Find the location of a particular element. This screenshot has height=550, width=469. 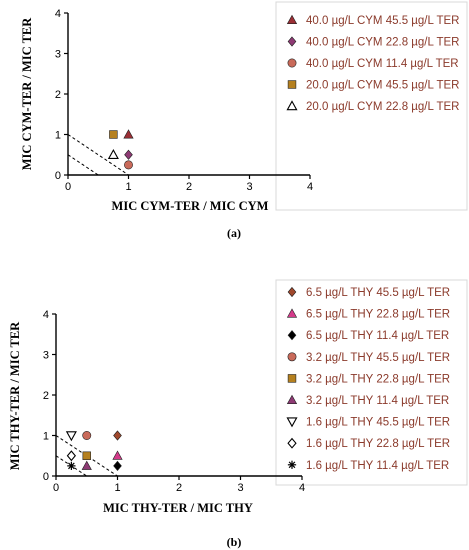

chart-a-x-tick-label: 2 is located at coordinates (189, 187).